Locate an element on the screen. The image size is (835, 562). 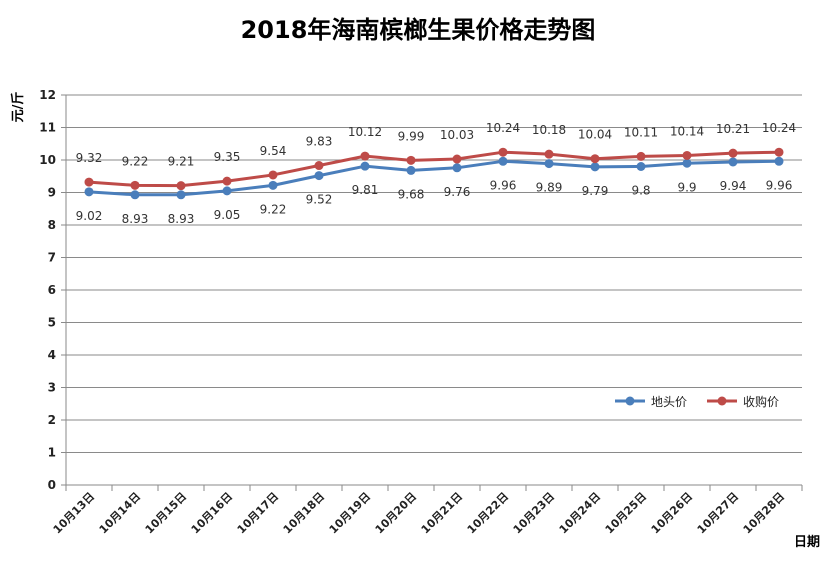
x-tick-label: 10月17日 is located at coordinates (258, 513).